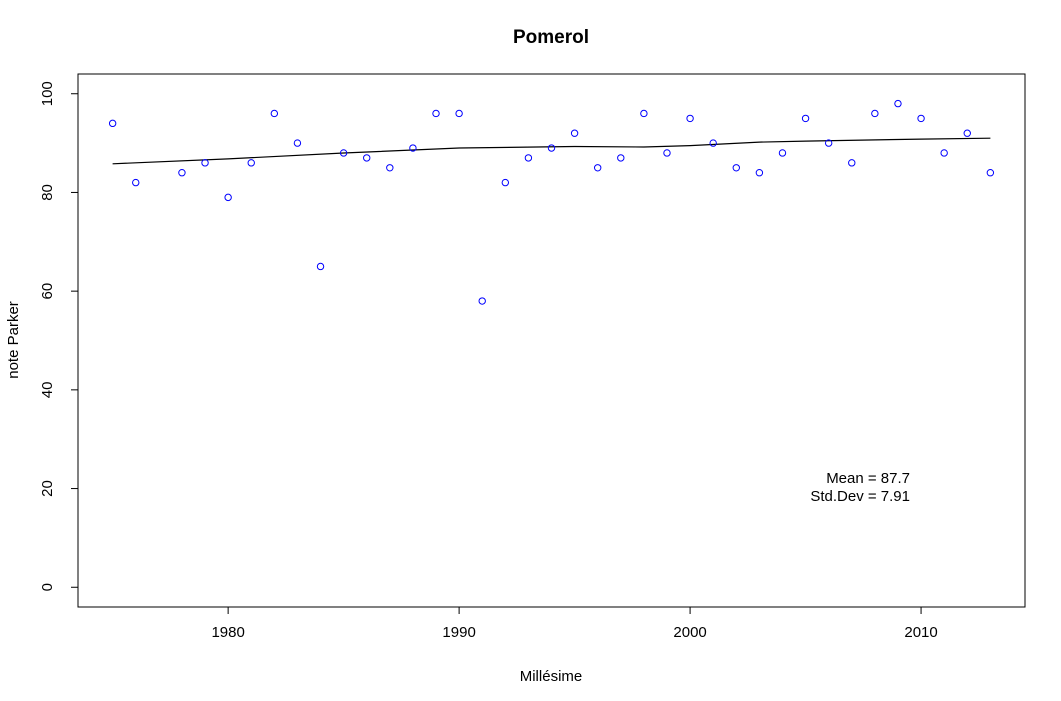  I want to click on trend-line, so click(551, 151).